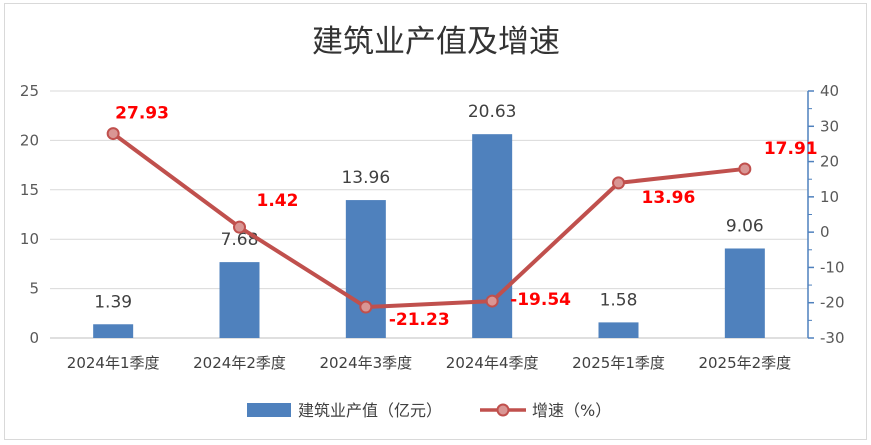 The image size is (871, 445). What do you see at coordinates (29, 190) in the screenshot?
I see `left-tick-label: 15` at bounding box center [29, 190].